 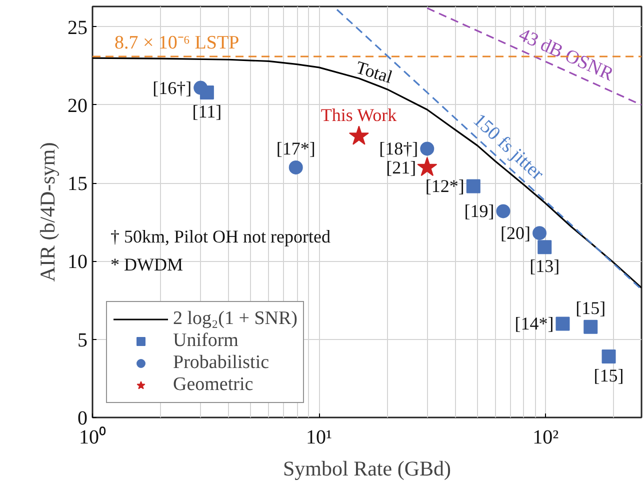 What do you see at coordinates (78, 27) in the screenshot?
I see `y-tick-label: 25` at bounding box center [78, 27].